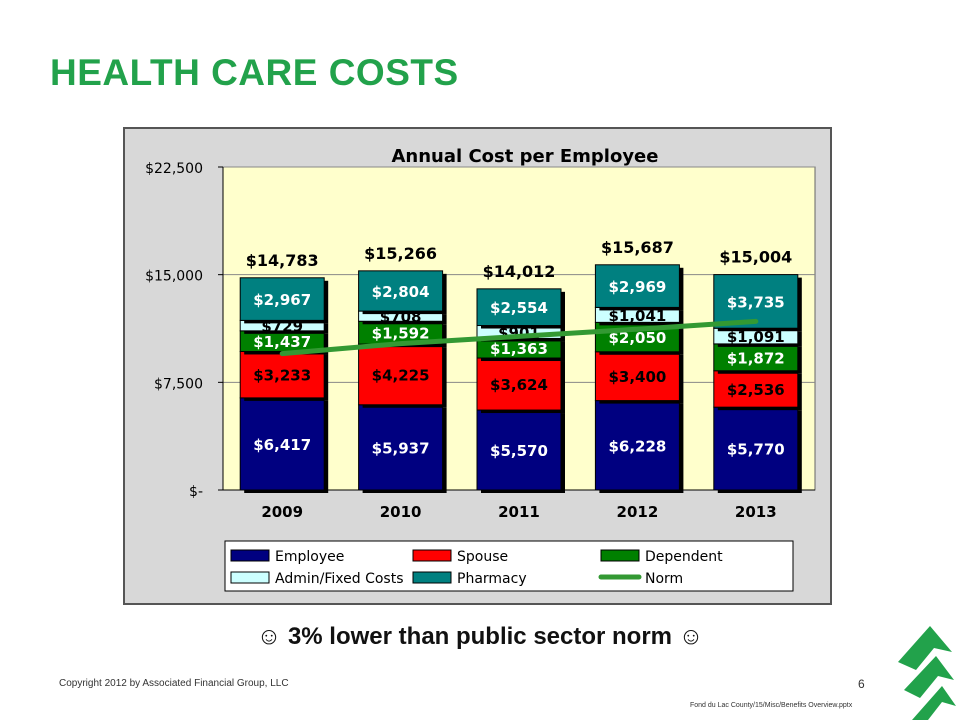 The height and width of the screenshot is (720, 960). What do you see at coordinates (174, 277) in the screenshot?
I see `y-tick-label: $15,000` at bounding box center [174, 277].